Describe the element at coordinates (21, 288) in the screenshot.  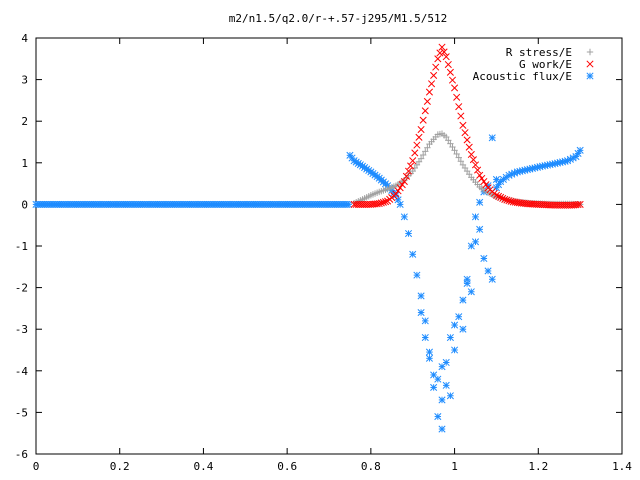
I see `y-tick-label: -2` at that location.